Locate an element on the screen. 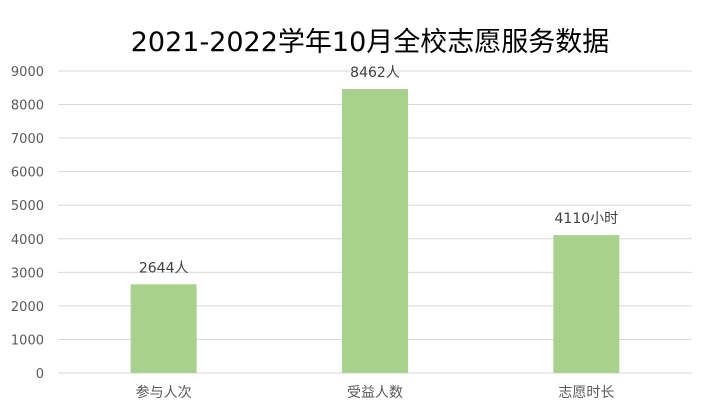 The image size is (705, 415). y-tick-label: 7000 is located at coordinates (27, 139).